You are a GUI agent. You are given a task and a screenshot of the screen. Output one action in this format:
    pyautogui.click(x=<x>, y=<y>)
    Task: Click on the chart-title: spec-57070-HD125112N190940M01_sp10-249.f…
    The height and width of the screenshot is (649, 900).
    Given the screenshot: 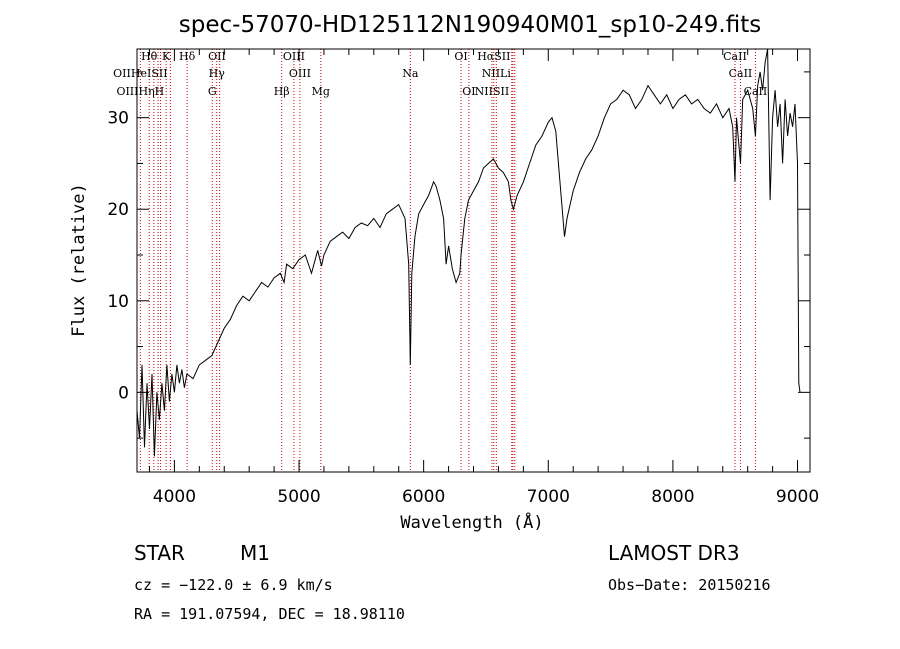 What is the action you would take?
    pyautogui.click(x=470, y=25)
    